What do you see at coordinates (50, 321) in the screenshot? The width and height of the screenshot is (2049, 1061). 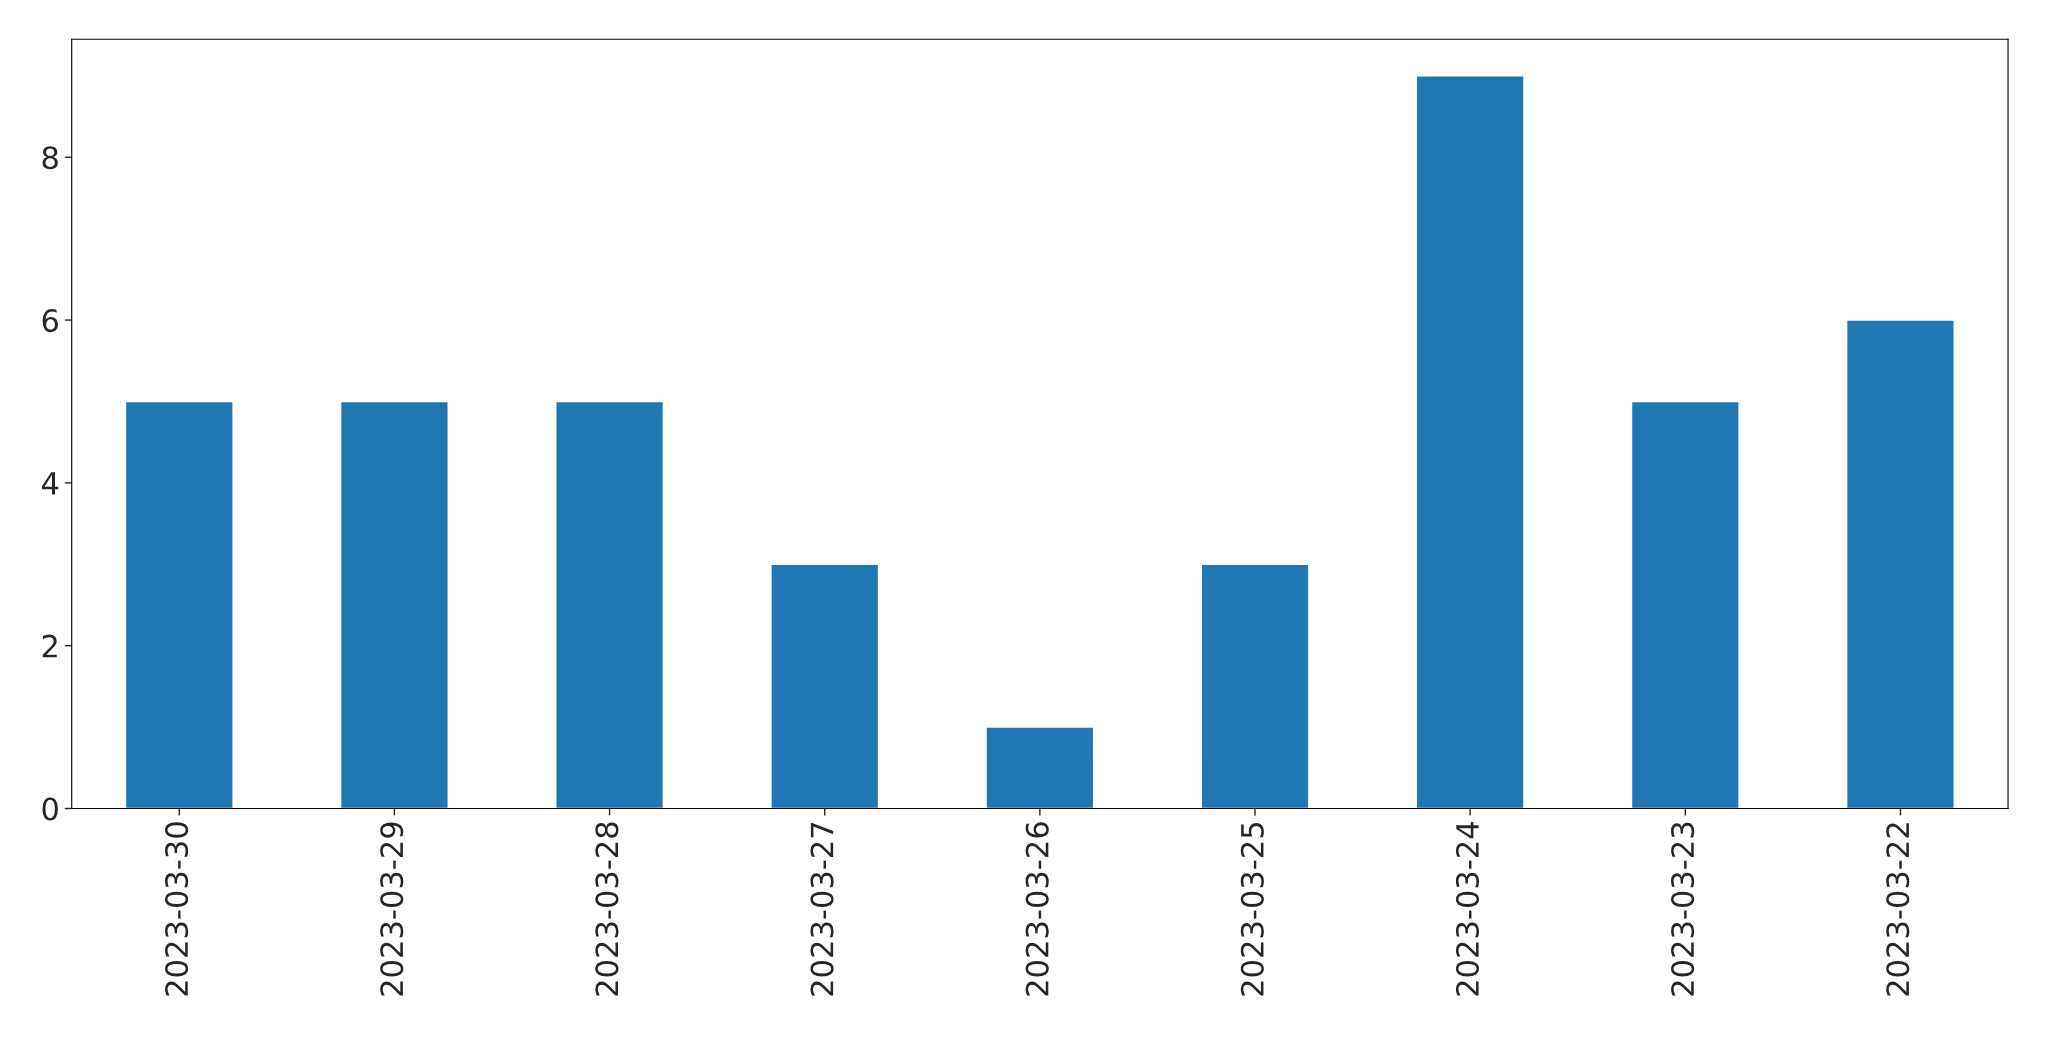 I see `y-tick-label: 6` at bounding box center [50, 321].